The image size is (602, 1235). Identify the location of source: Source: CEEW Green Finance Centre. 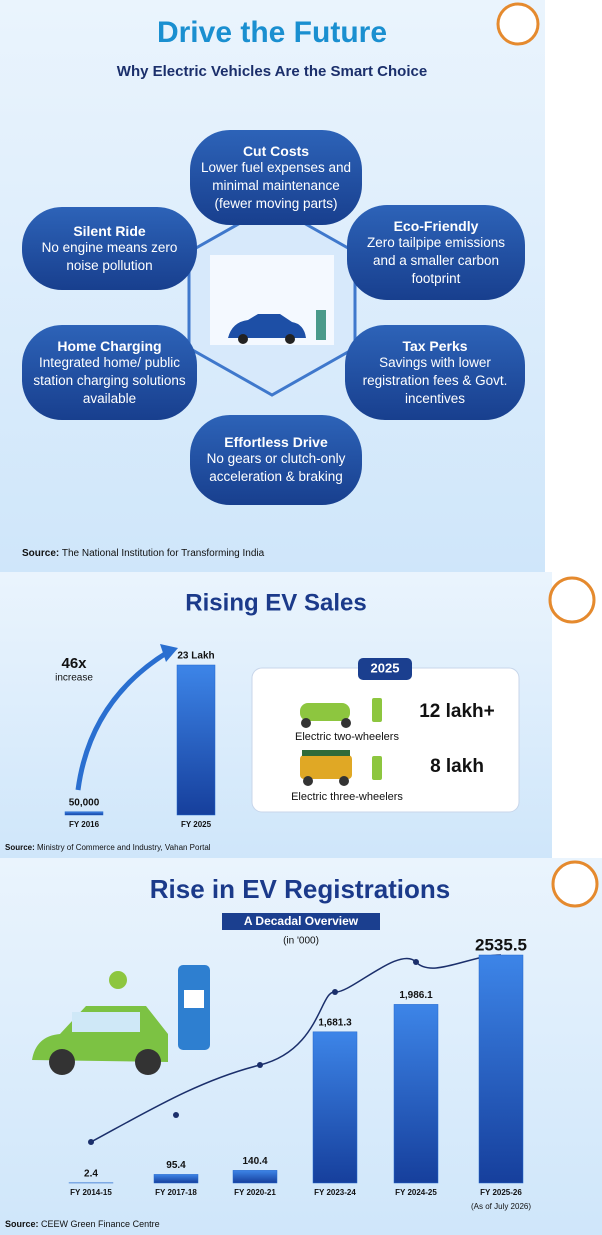
(82, 1224).